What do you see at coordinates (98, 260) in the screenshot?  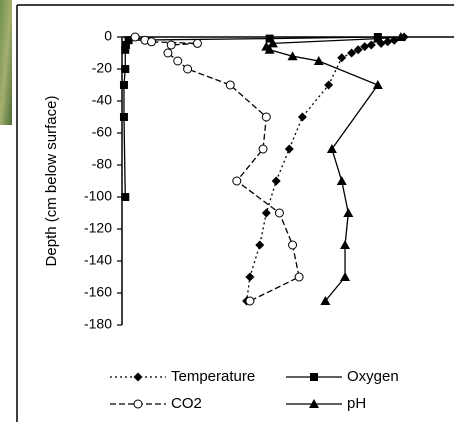 I see `y-tick-label: -140` at bounding box center [98, 260].